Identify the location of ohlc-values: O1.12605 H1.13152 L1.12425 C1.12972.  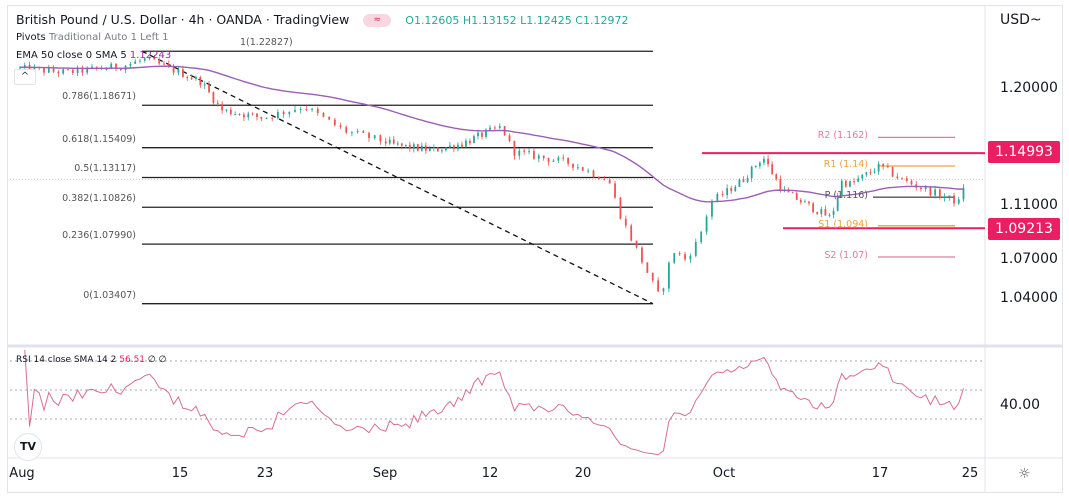
(517, 20).